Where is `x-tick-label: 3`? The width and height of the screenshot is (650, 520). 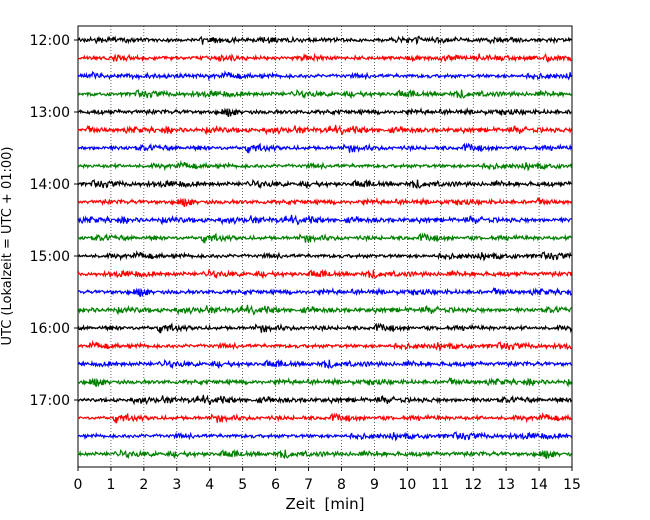
x-tick-label: 3 is located at coordinates (176, 485).